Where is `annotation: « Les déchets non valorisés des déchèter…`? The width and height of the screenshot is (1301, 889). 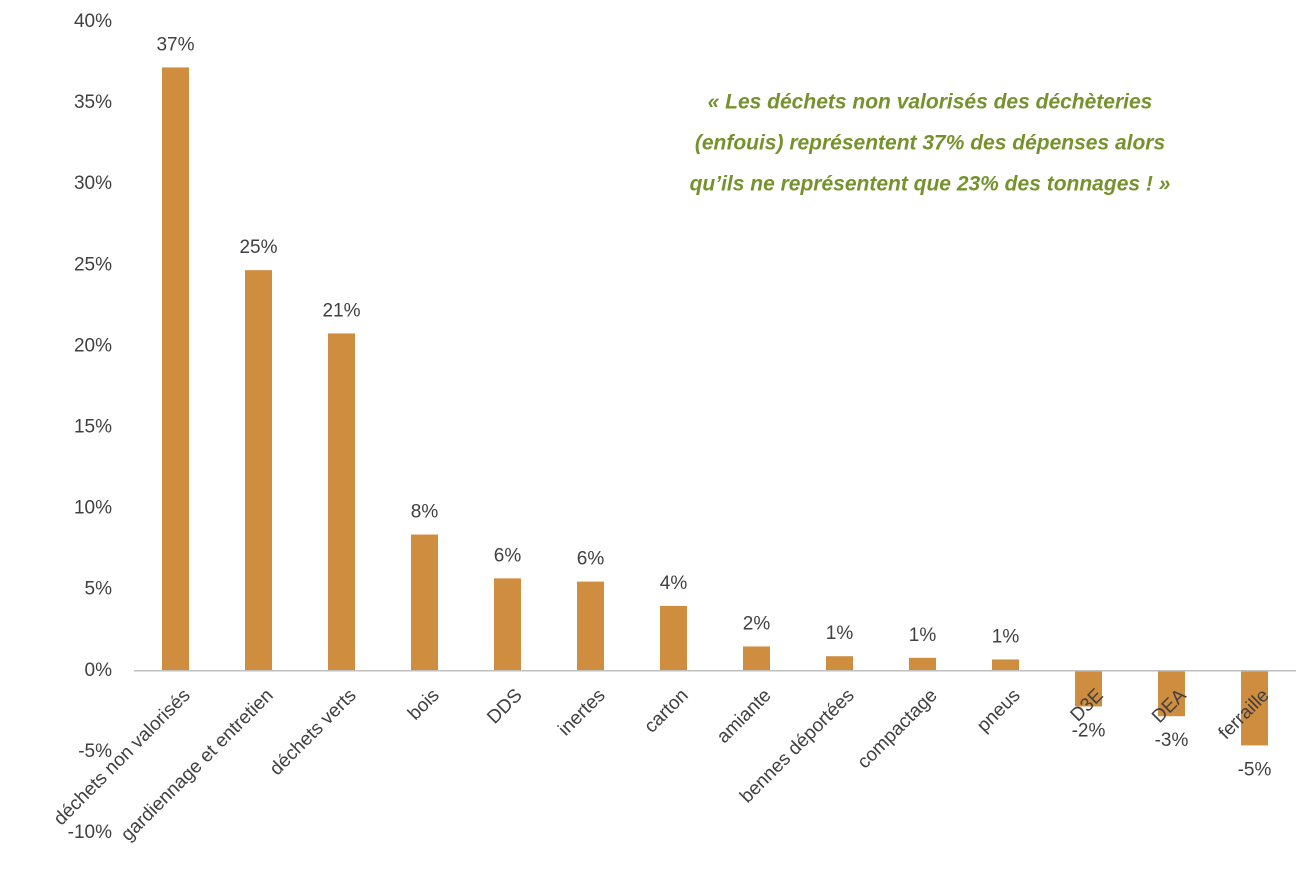 annotation: « Les déchets non valorisés des déchèter… is located at coordinates (930, 102).